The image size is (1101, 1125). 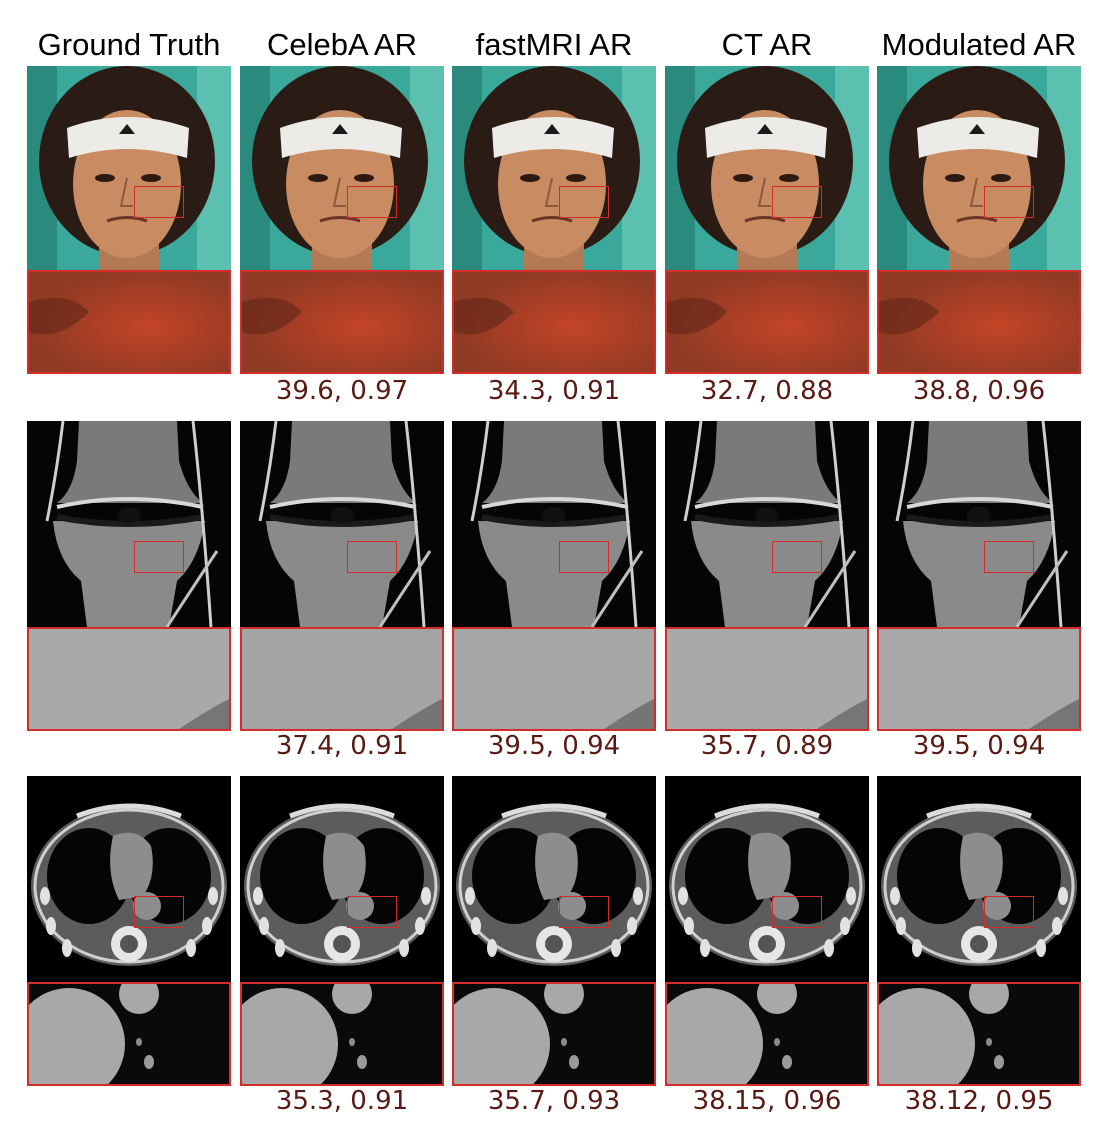 I want to click on column-header: CT AR, so click(x=767, y=44).